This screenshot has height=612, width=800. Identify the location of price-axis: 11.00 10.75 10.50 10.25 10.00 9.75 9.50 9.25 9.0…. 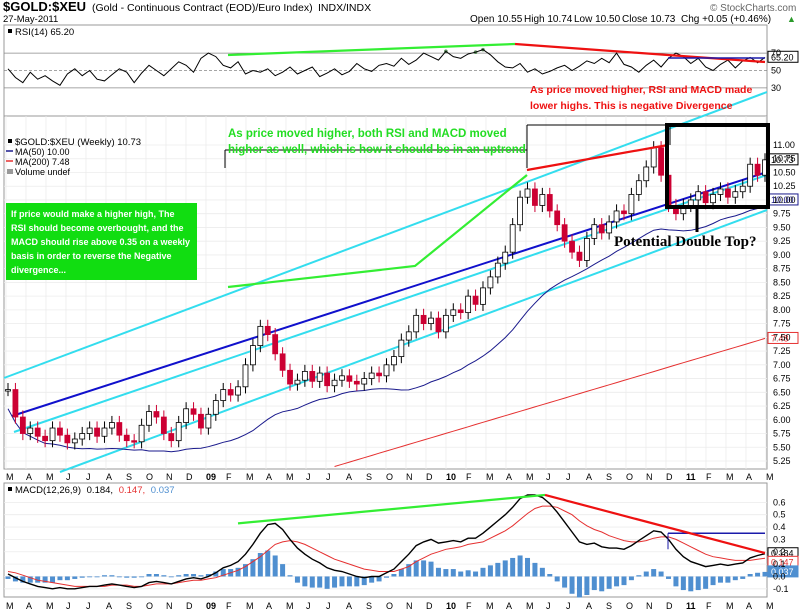
(784, 303).